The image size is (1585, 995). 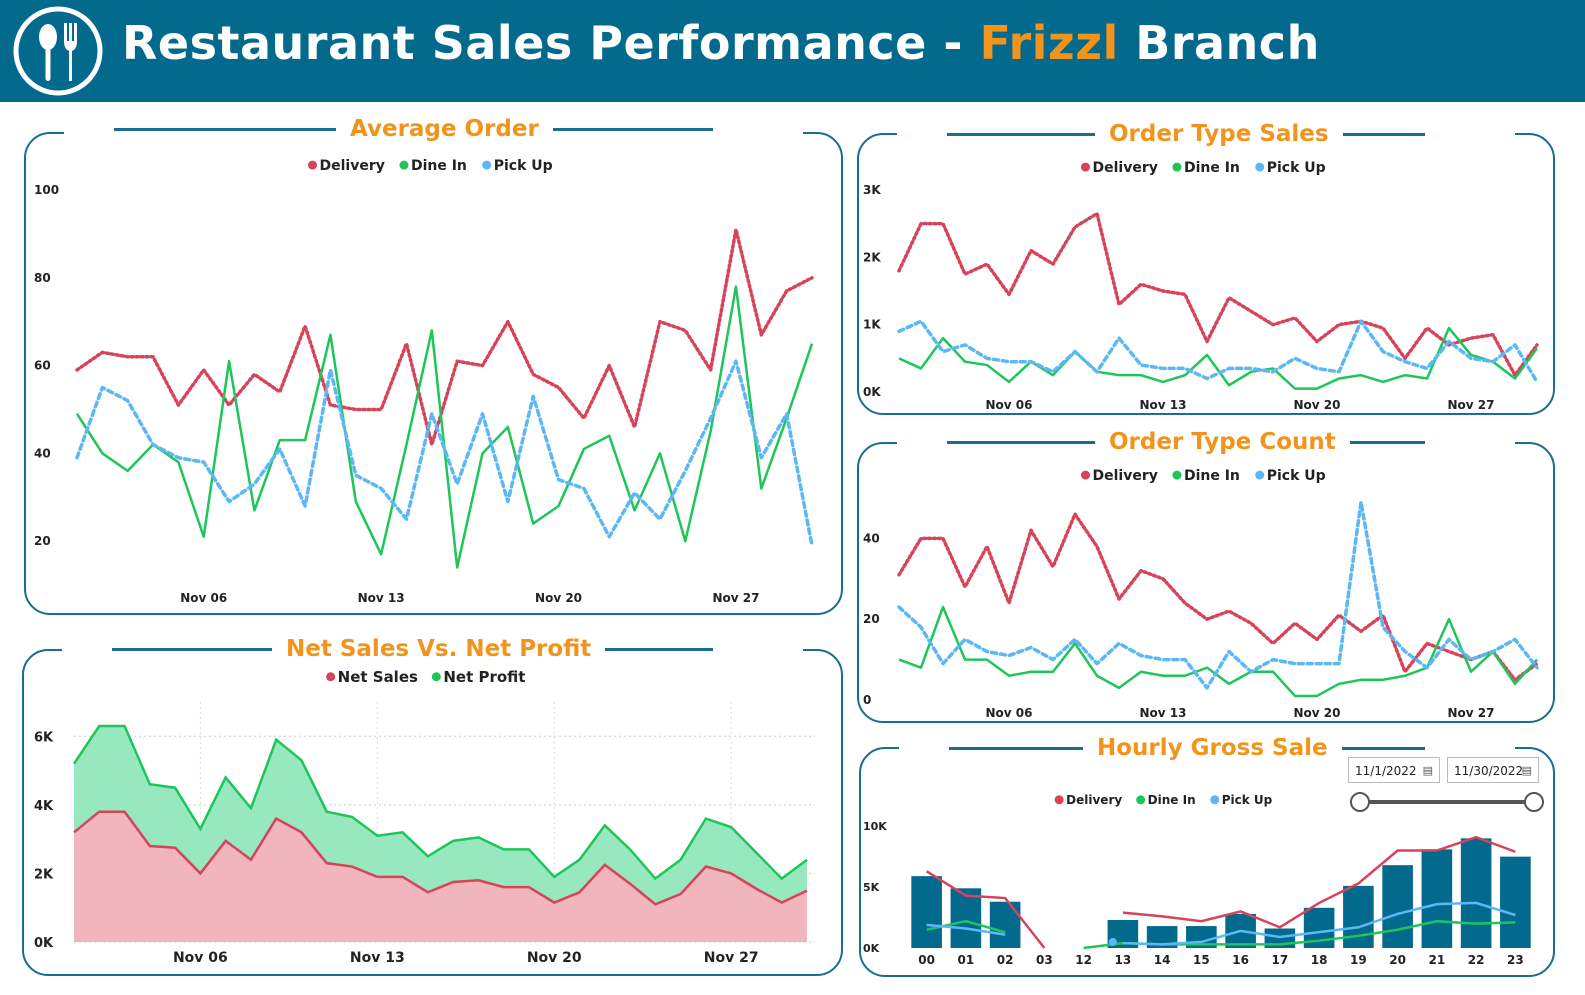 What do you see at coordinates (1437, 960) in the screenshot?
I see `x-tick-label: 21` at bounding box center [1437, 960].